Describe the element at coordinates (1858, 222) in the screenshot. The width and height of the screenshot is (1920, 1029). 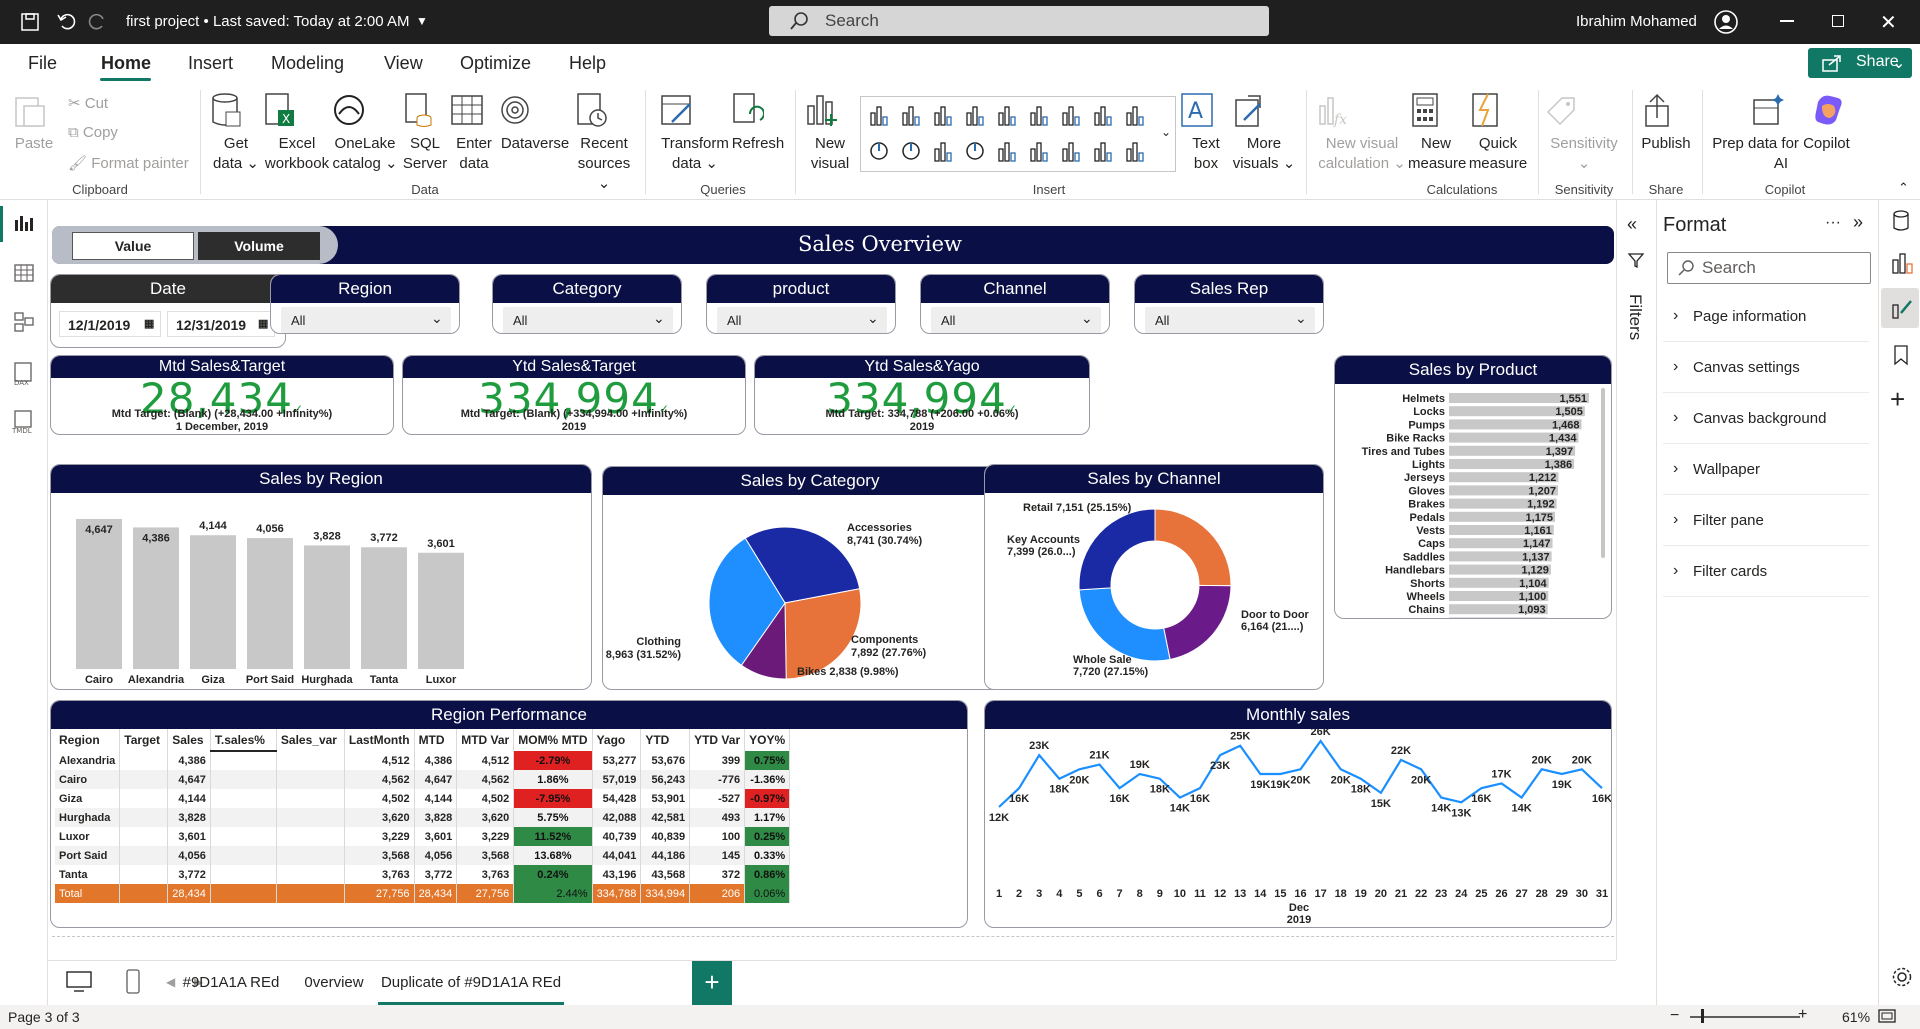
I see `collapse-format-pane-icon: »` at that location.